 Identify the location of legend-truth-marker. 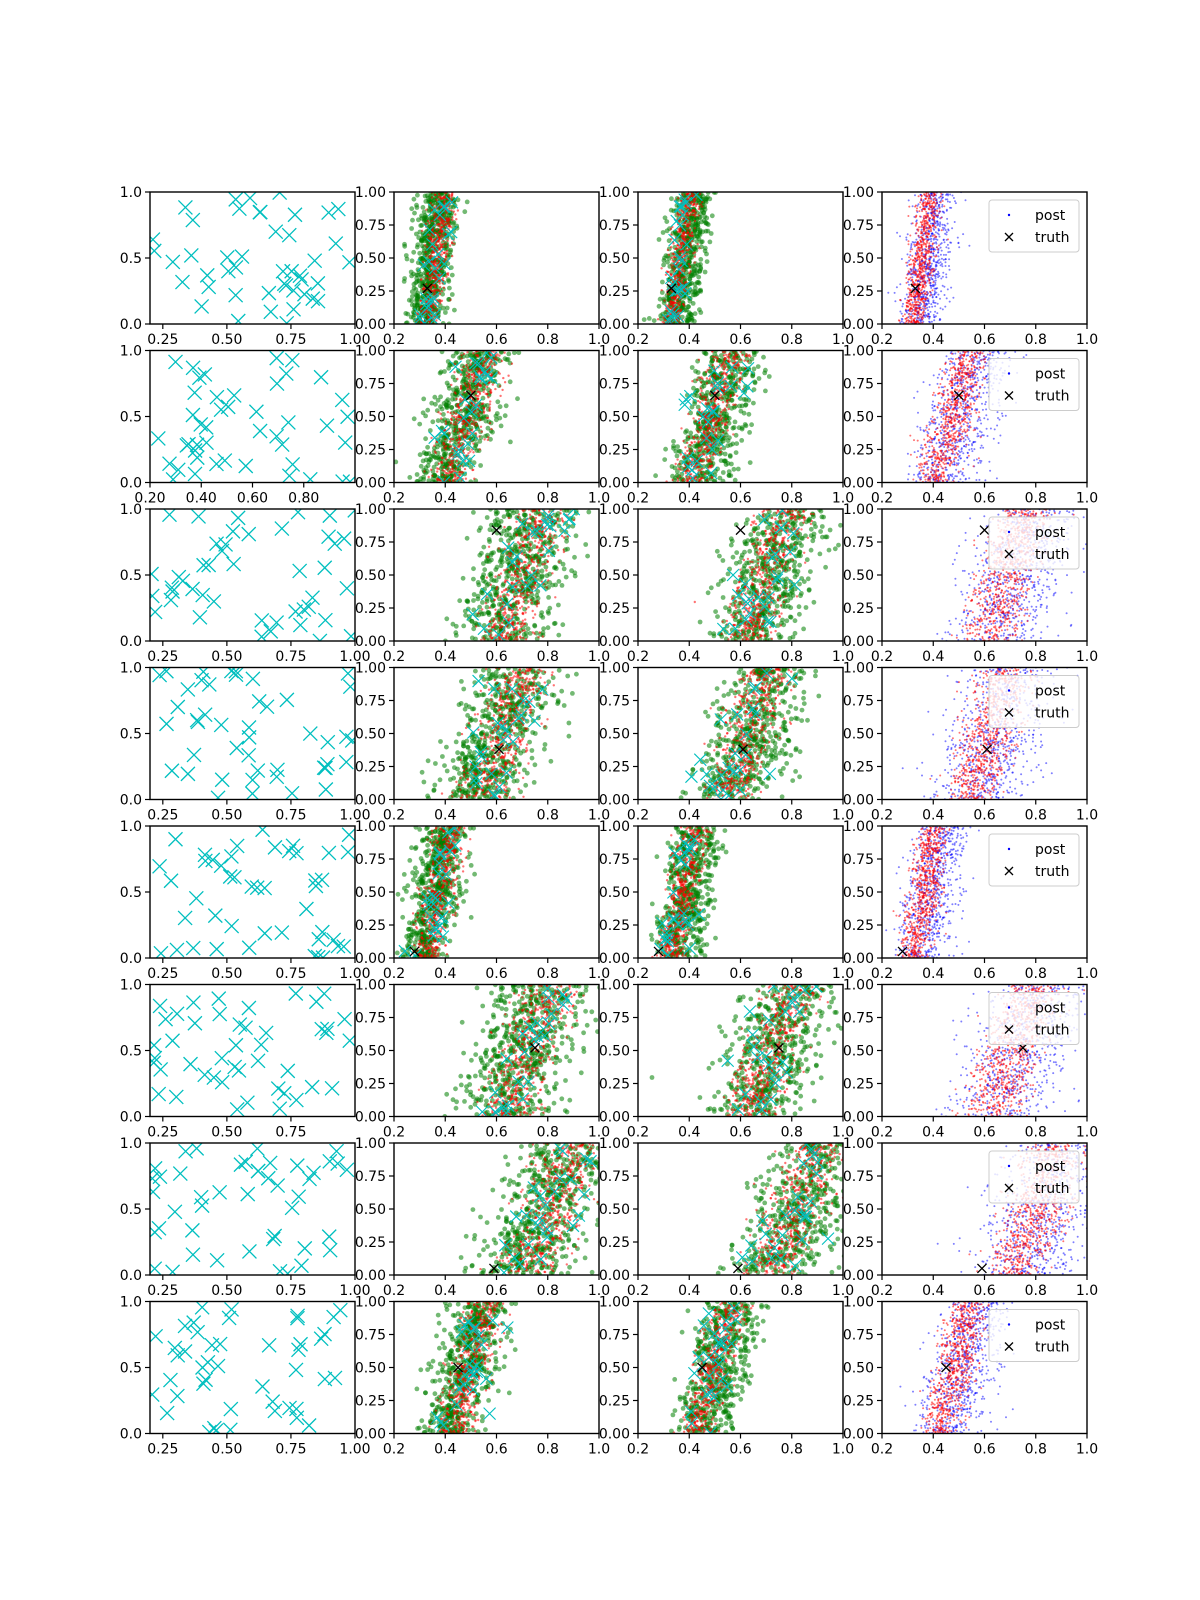
(1009, 237).